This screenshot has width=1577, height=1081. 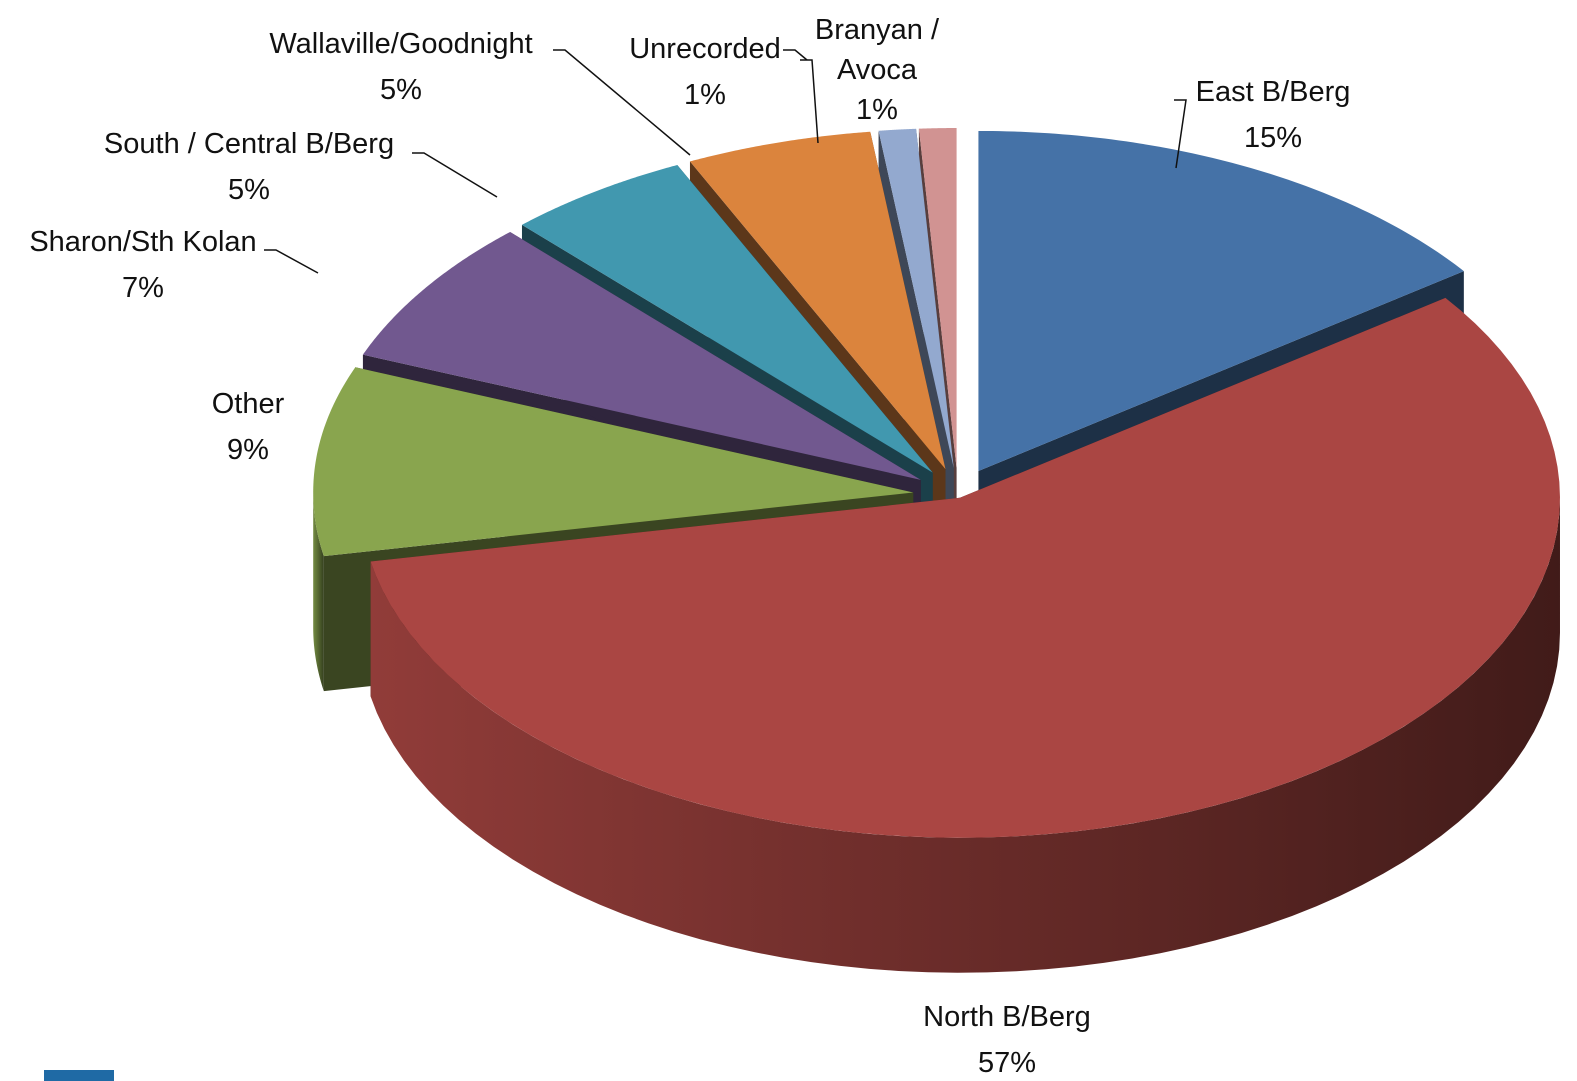 What do you see at coordinates (1007, 1017) in the screenshot?
I see `category-name: North B/Berg` at bounding box center [1007, 1017].